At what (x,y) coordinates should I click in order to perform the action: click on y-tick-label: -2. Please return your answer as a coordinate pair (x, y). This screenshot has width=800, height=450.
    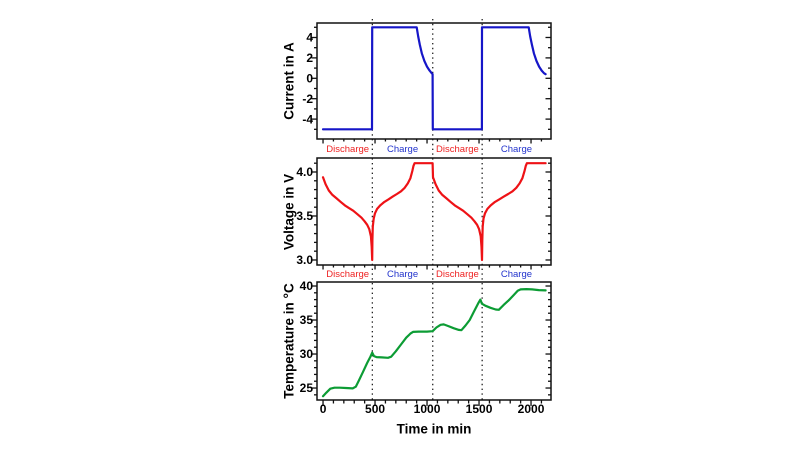
    Looking at the image, I should click on (307, 99).